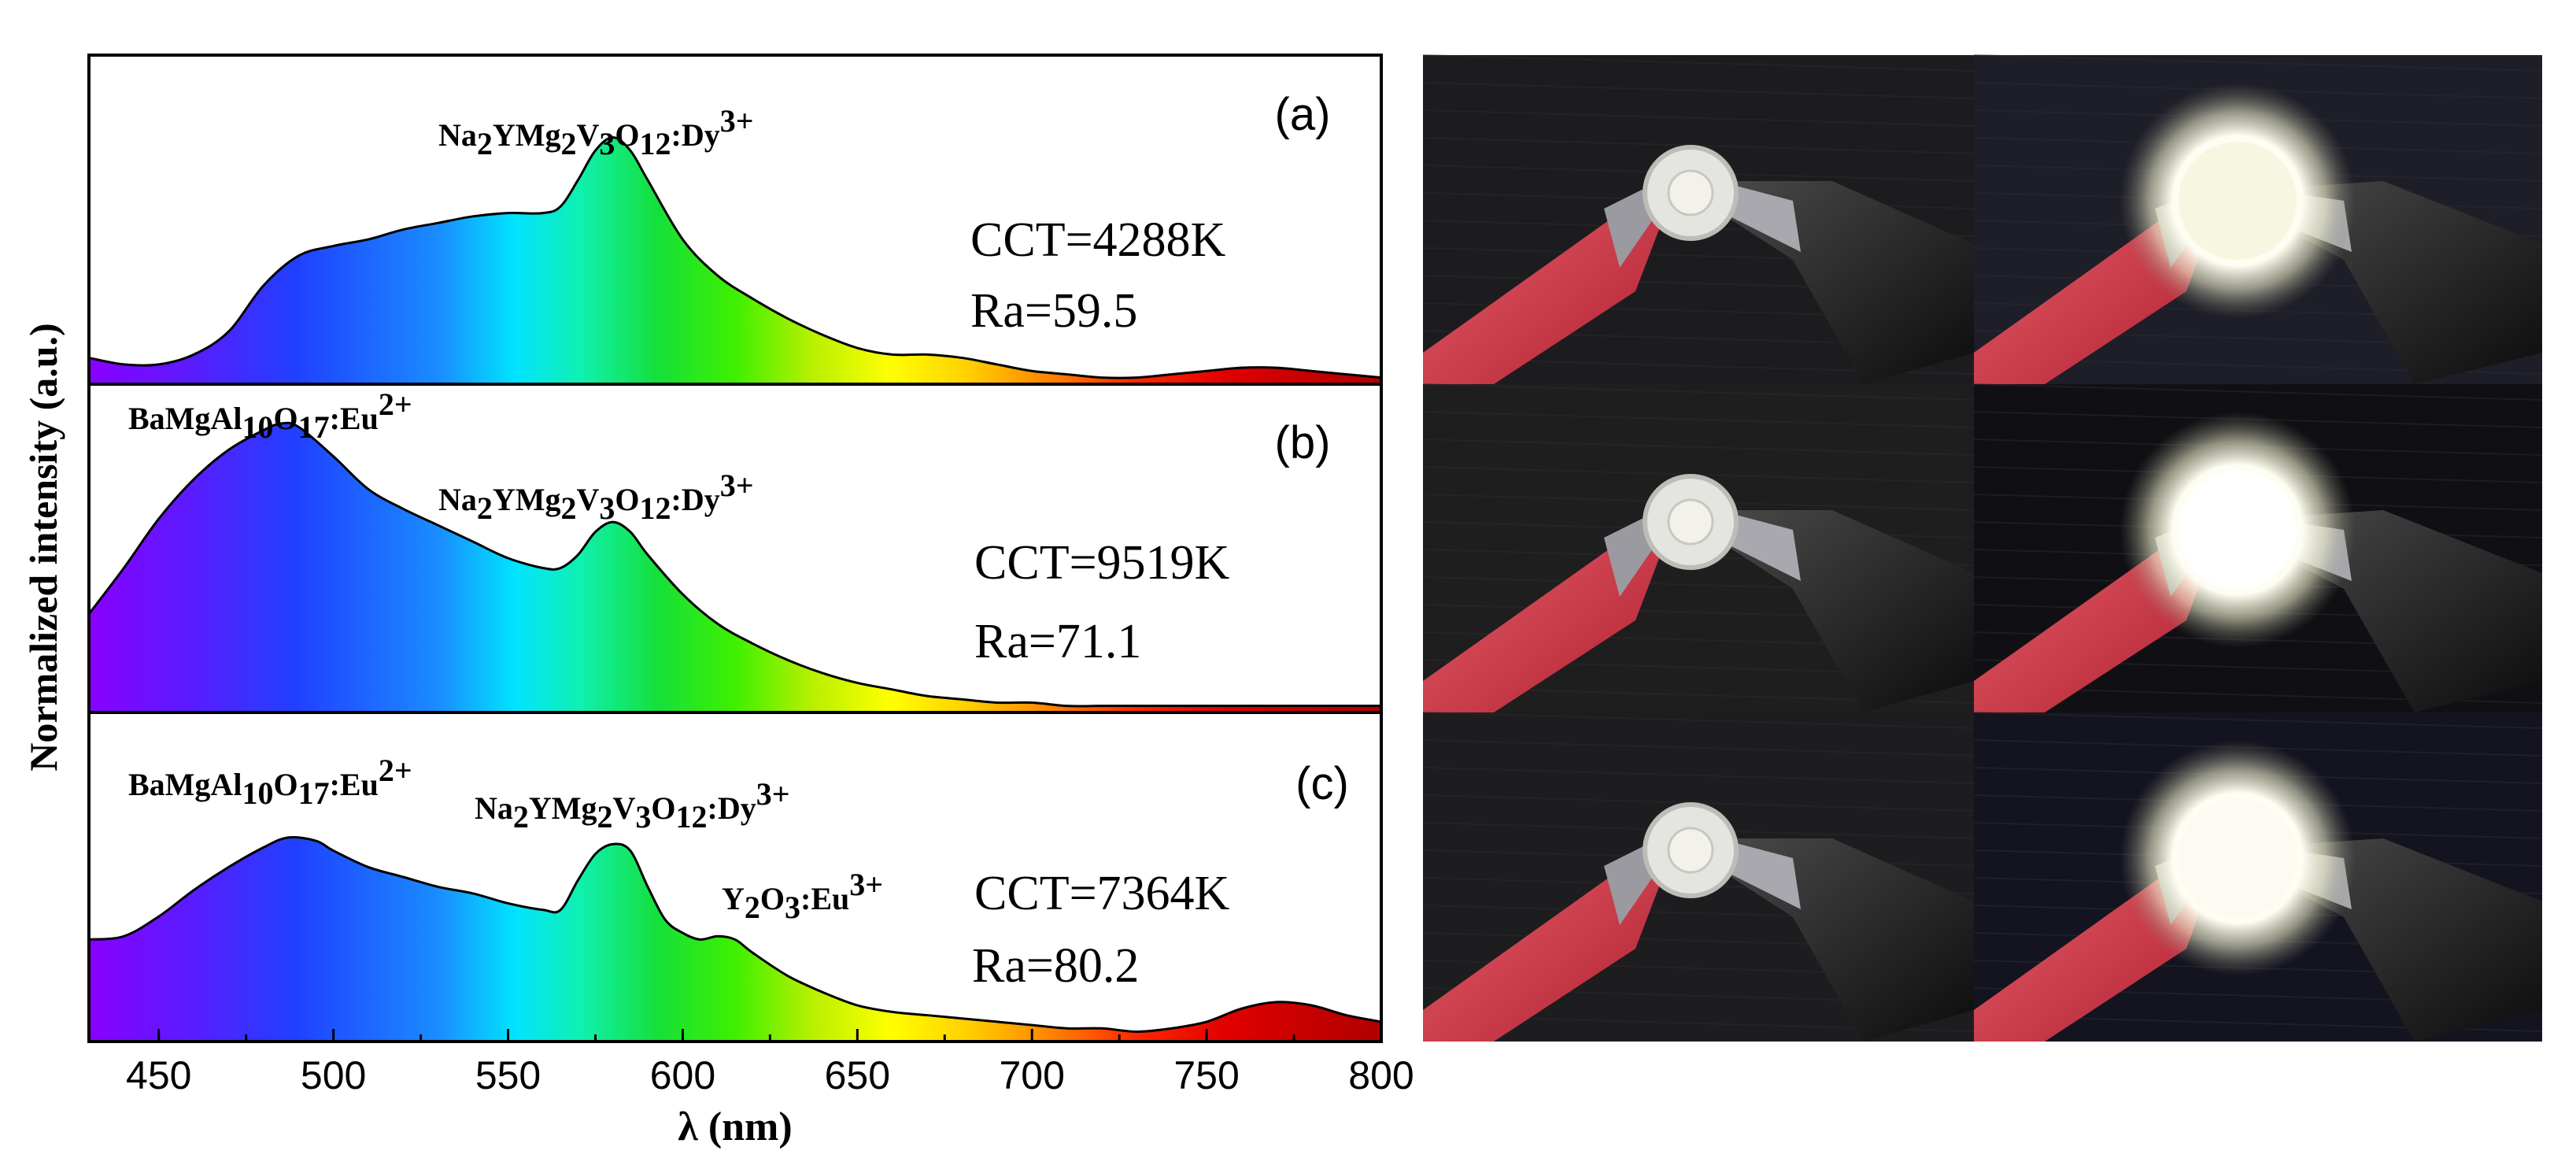 The height and width of the screenshot is (1173, 2576). What do you see at coordinates (802, 896) in the screenshot?
I see `peak-label: Y2O3:Eu3+` at bounding box center [802, 896].